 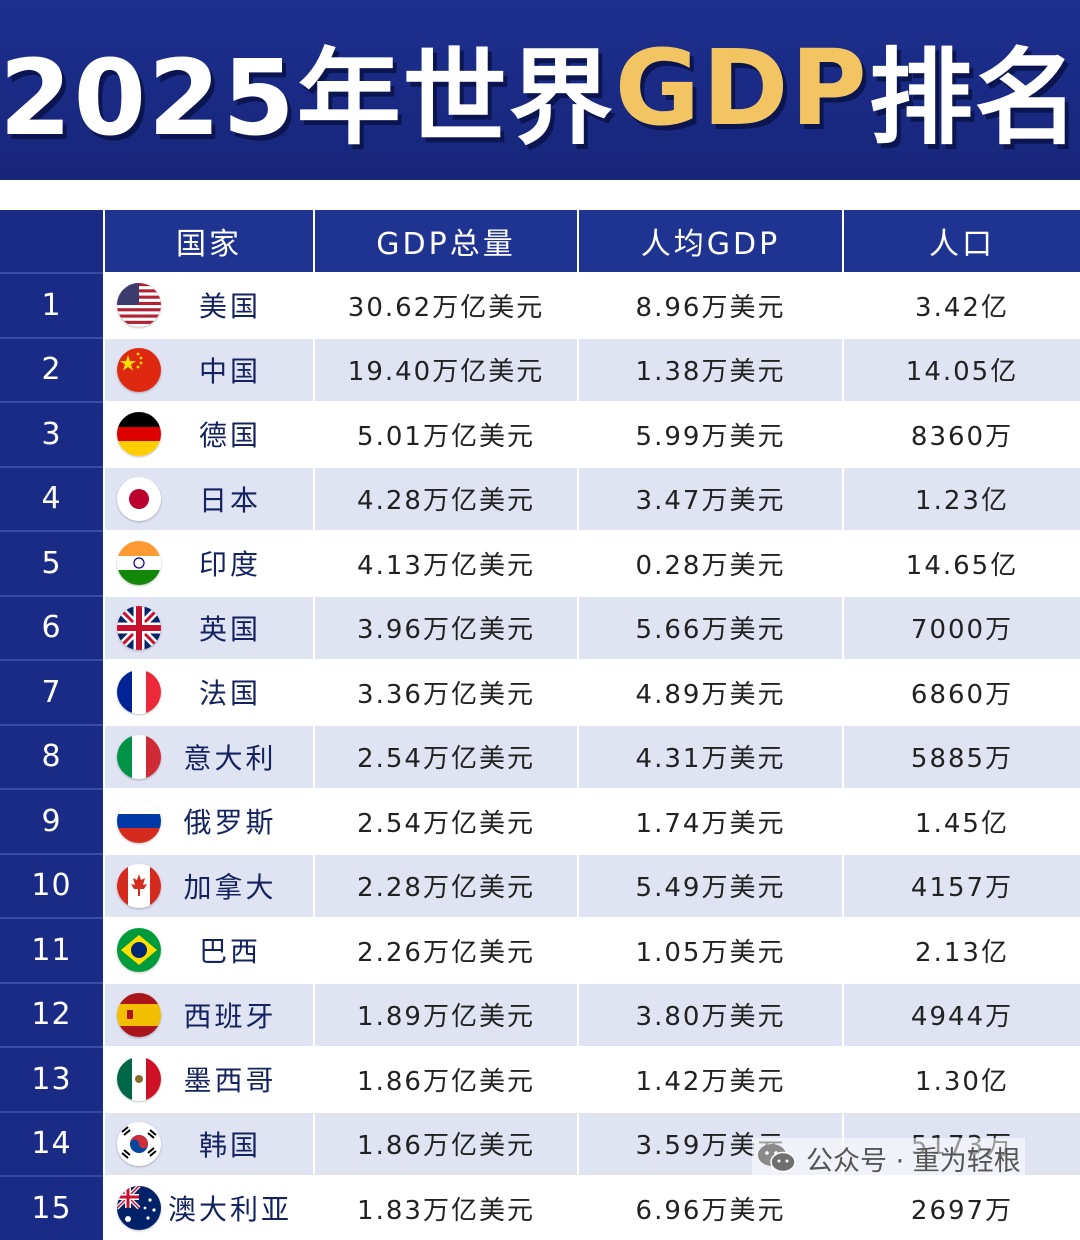 I want to click on table-row: 8 意大利 2.54万亿美元 4.31万美元 5885万, so click(x=540, y=756).